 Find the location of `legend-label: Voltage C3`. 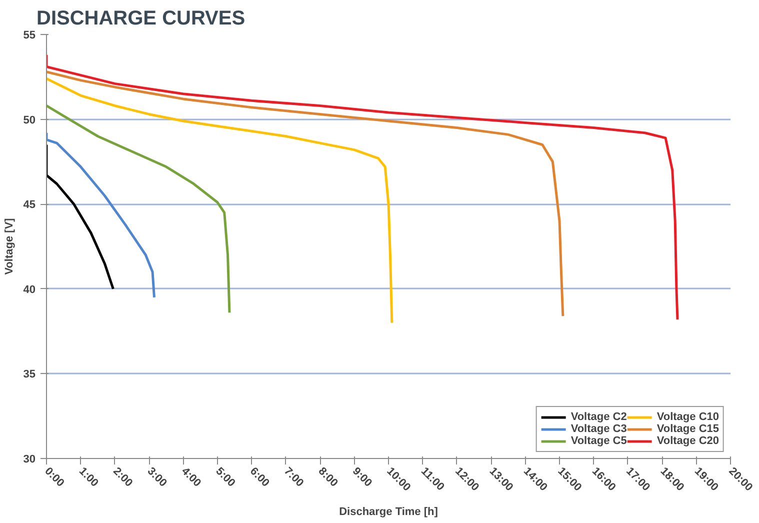

legend-label: Voltage C3 is located at coordinates (598, 429).